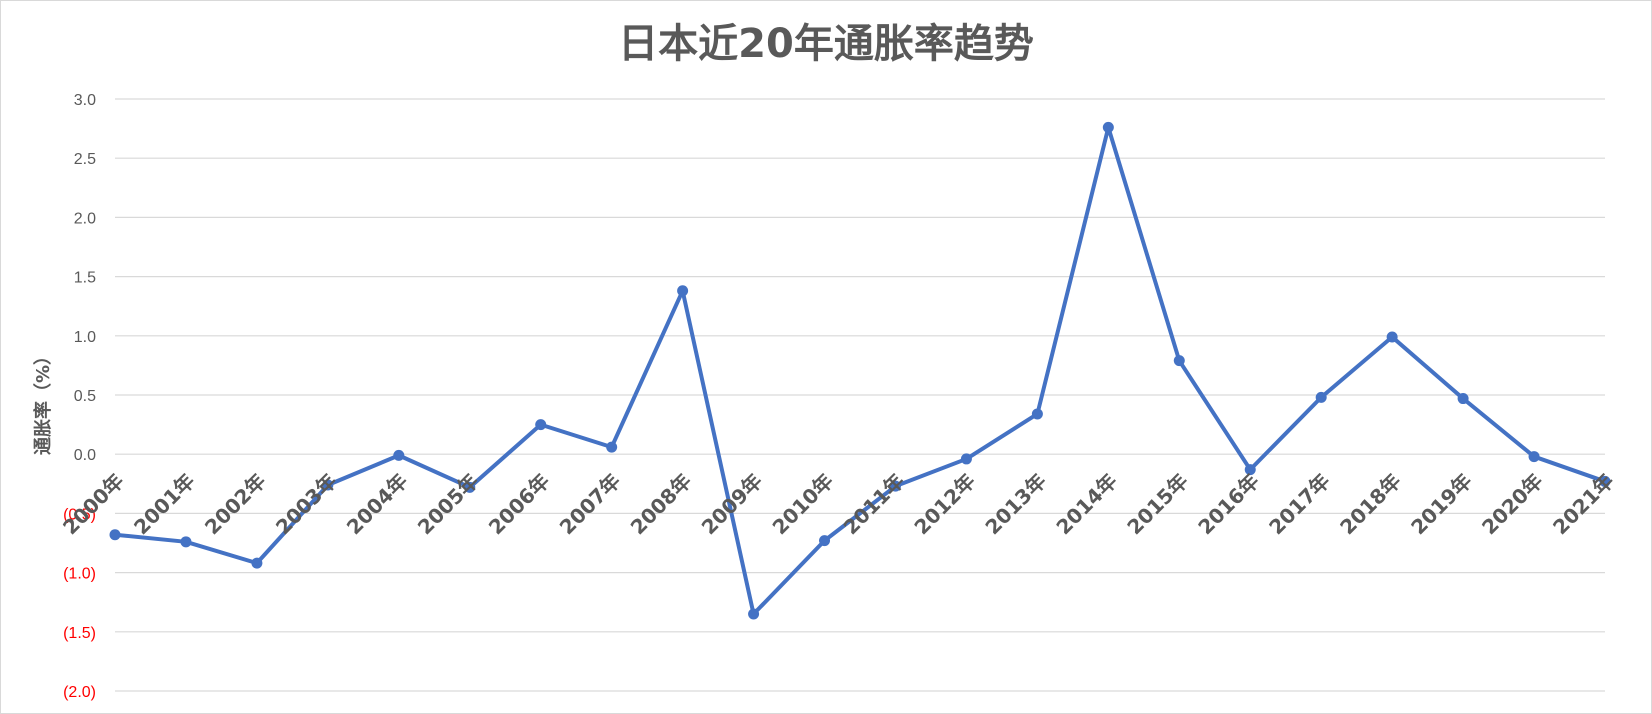  I want to click on x-tick-label: 2015年, so click(1157, 504).